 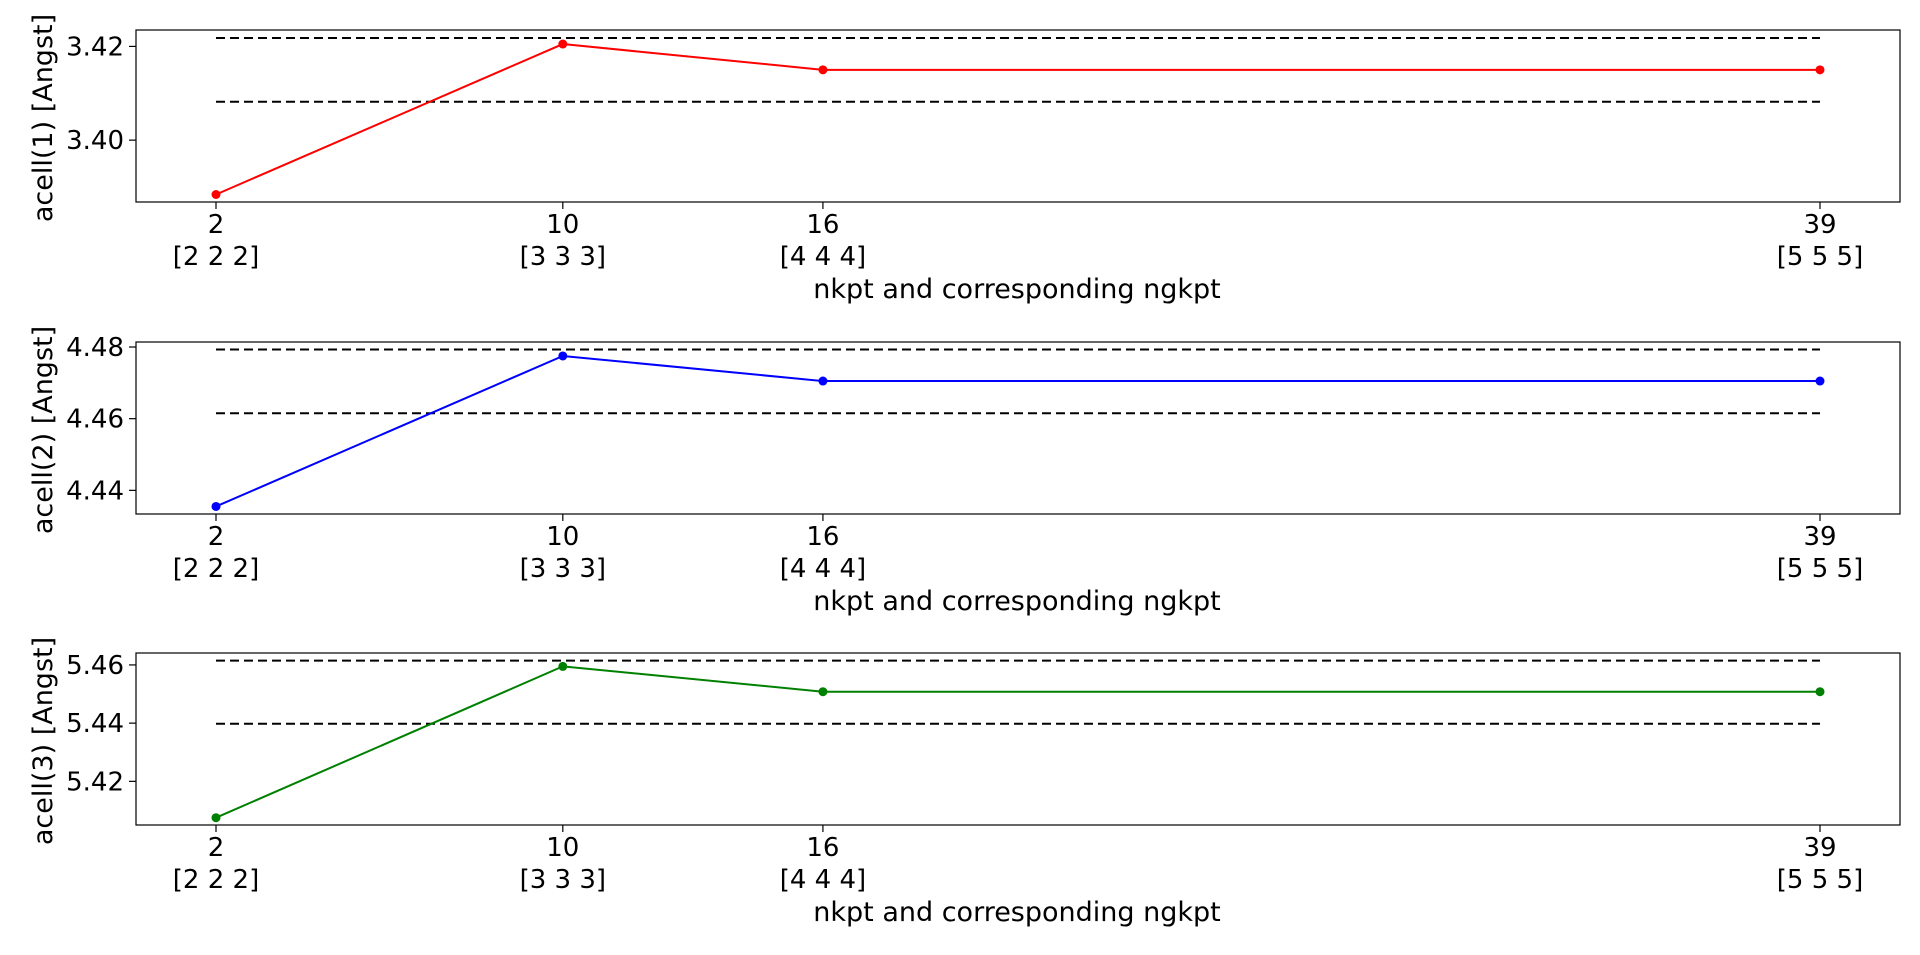 What do you see at coordinates (95, 141) in the screenshot?
I see `y-tick-label: 3.40` at bounding box center [95, 141].